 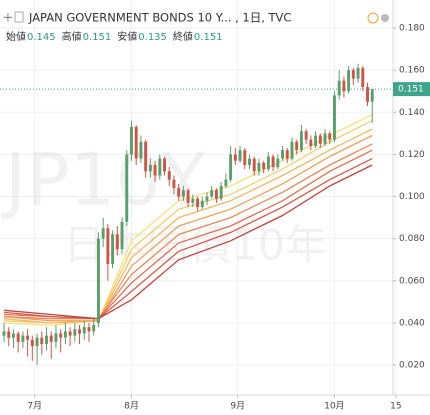 I want to click on y-tick-label: 0.100, so click(x=412, y=197).